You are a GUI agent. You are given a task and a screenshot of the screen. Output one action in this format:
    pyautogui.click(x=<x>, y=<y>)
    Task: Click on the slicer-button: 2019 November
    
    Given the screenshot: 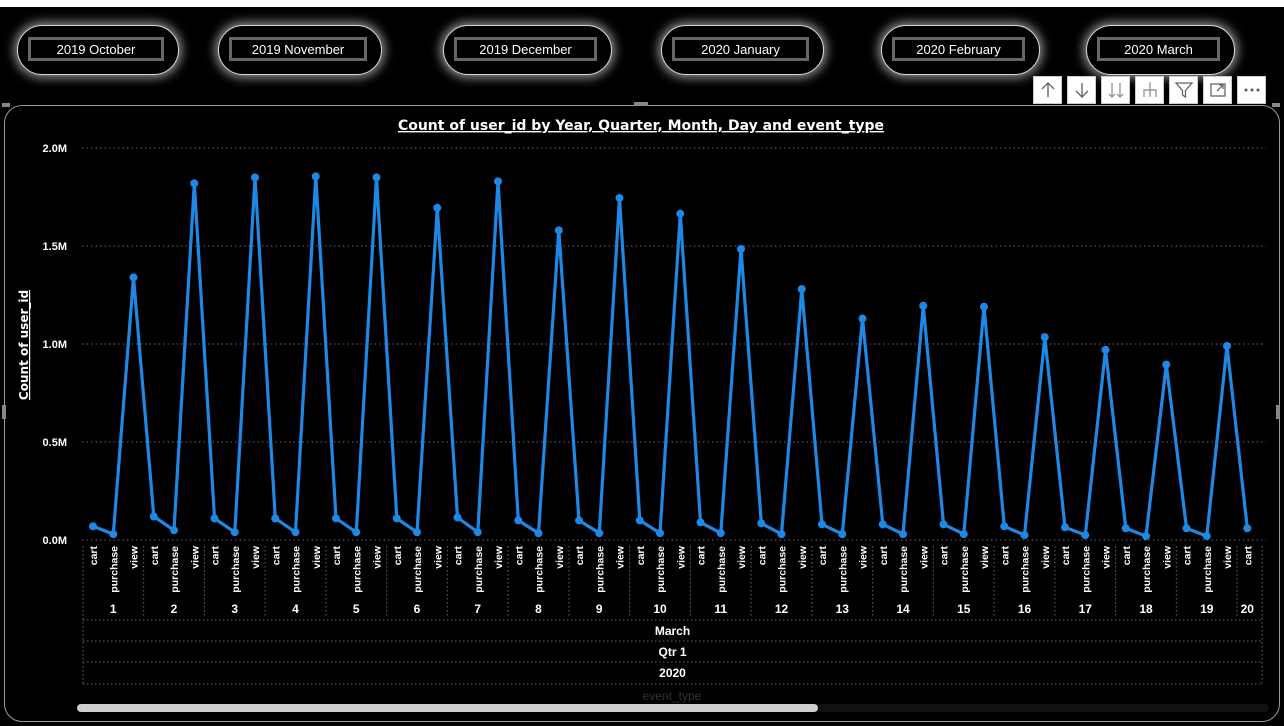 What is the action you would take?
    pyautogui.click(x=298, y=49)
    